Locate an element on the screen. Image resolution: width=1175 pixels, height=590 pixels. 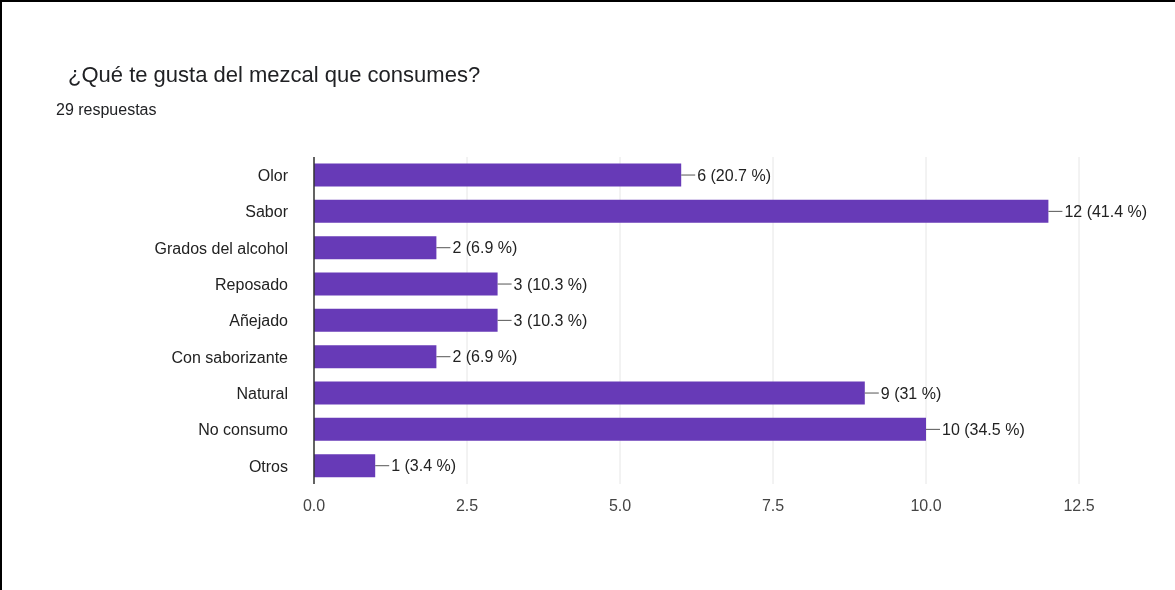
data-label: 1 (3.4 %) is located at coordinates (424, 466).